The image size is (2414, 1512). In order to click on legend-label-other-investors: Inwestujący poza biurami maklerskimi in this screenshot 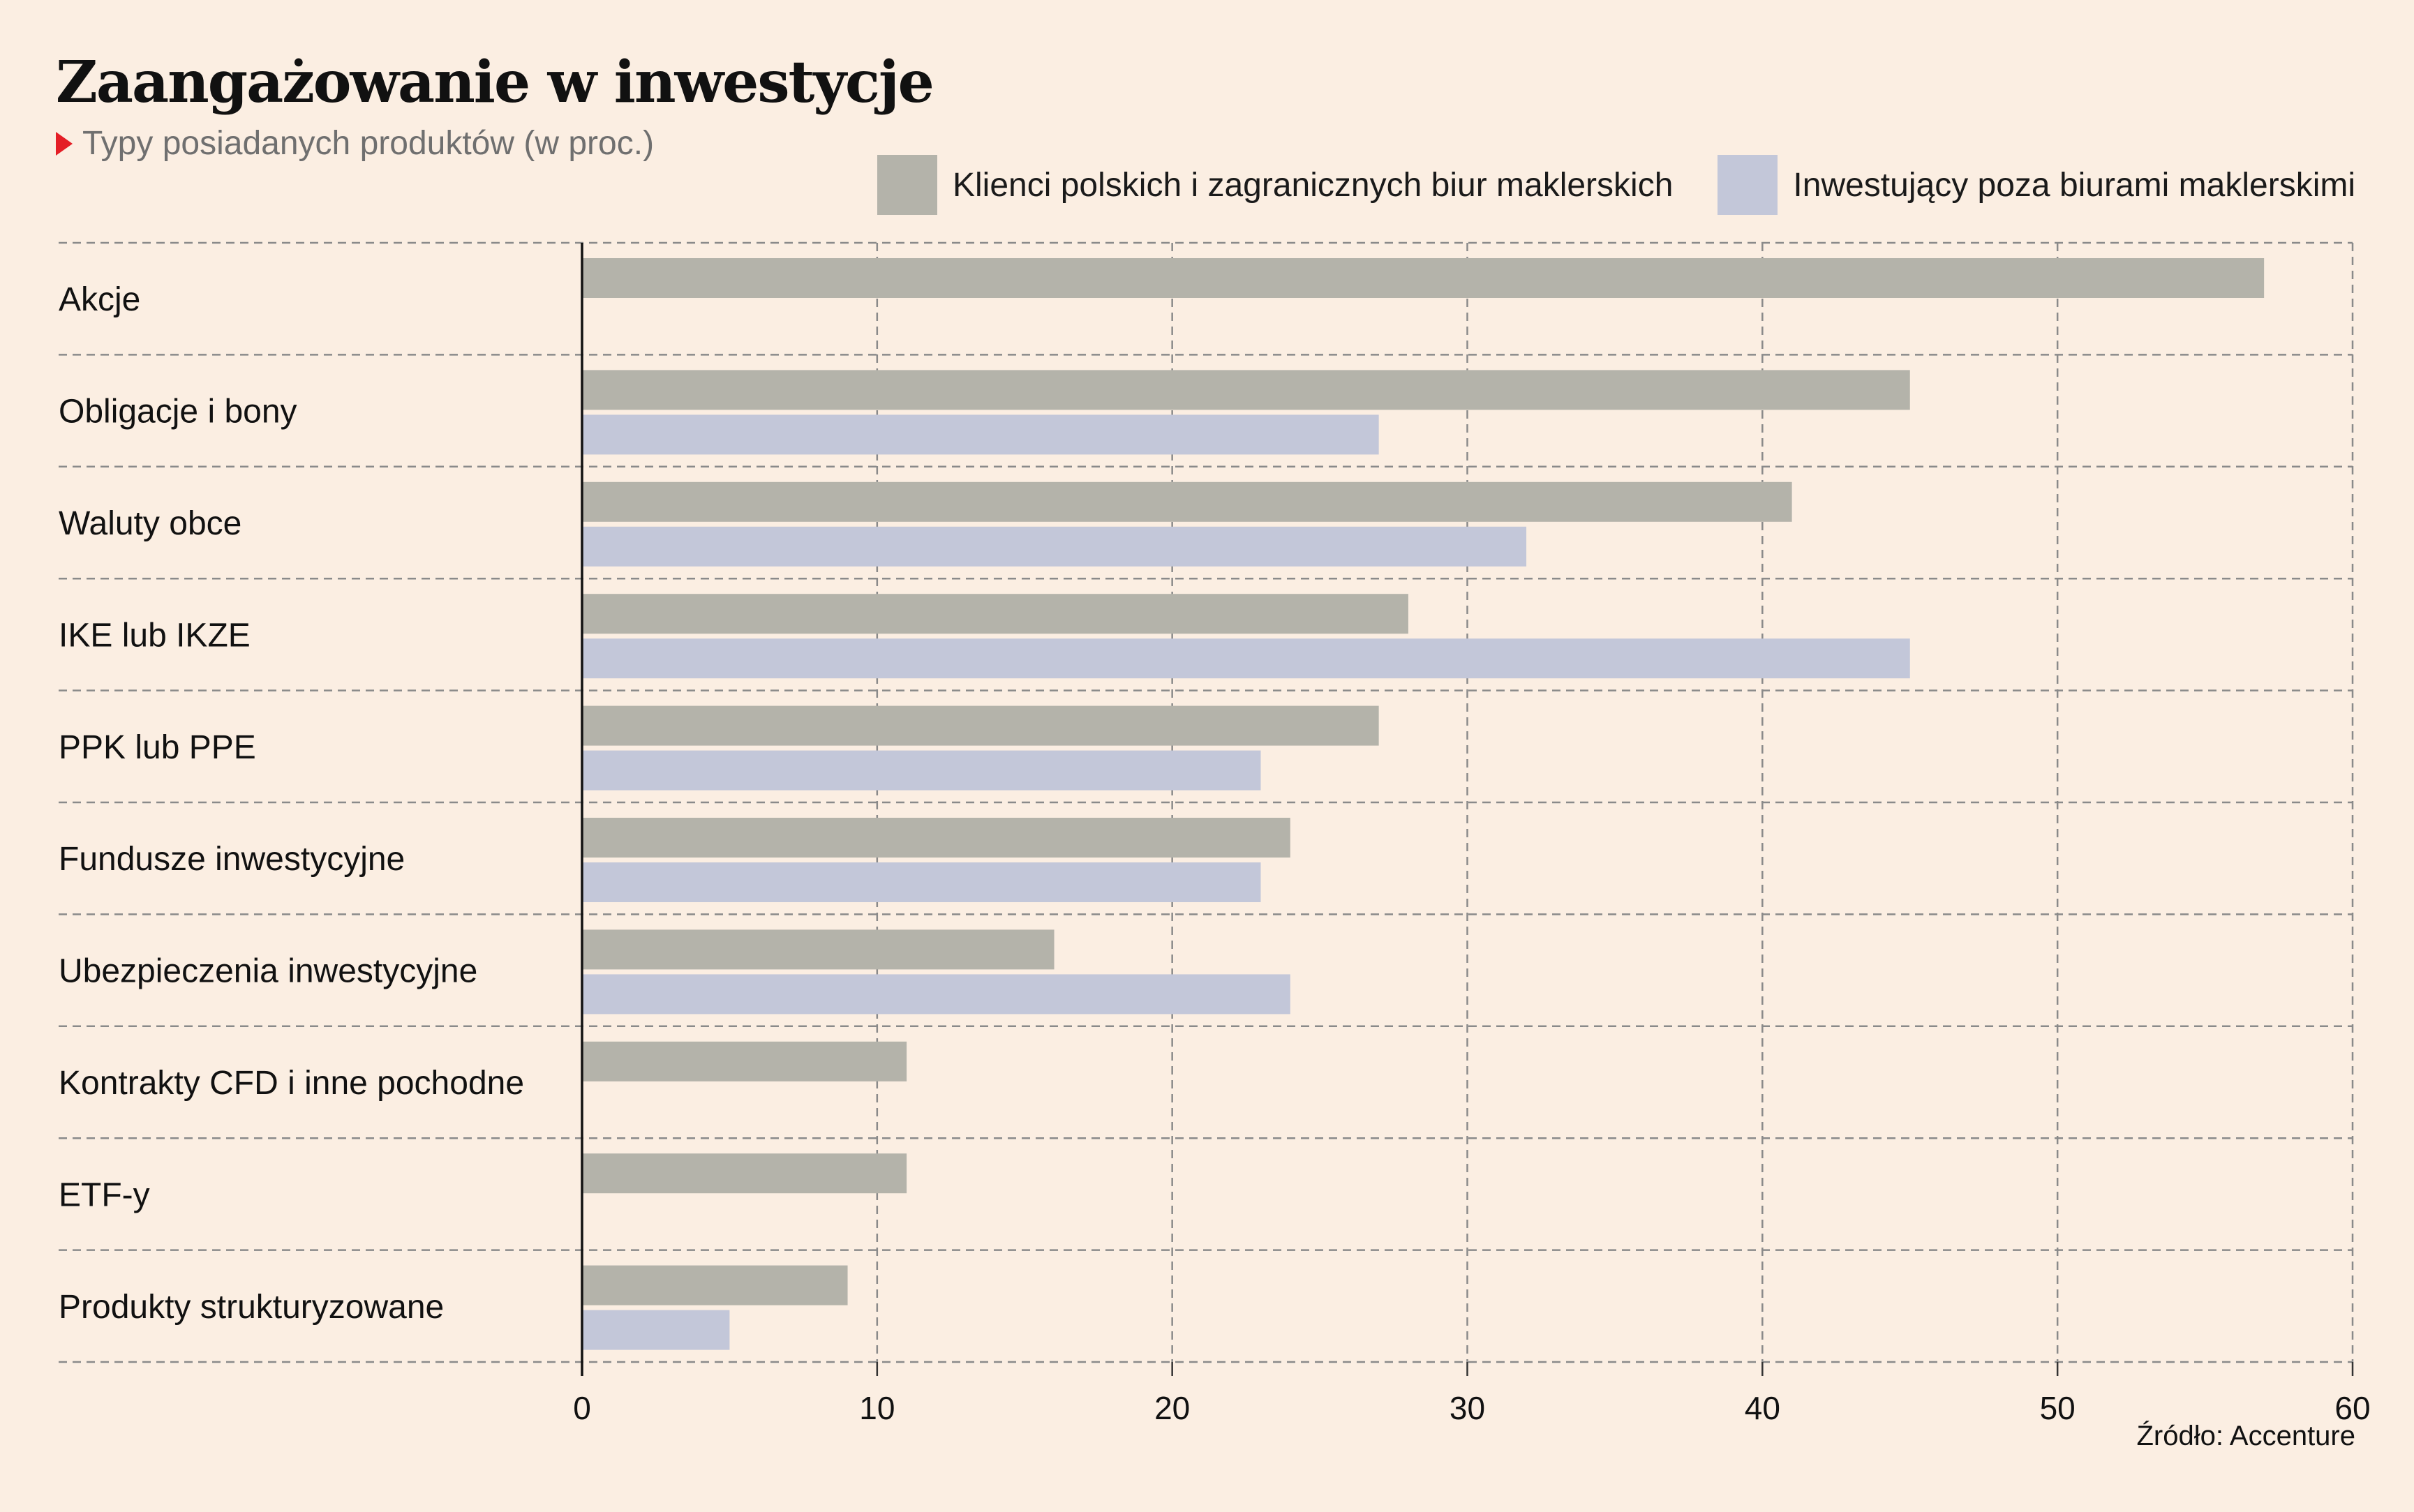, I will do `click(2074, 185)`.